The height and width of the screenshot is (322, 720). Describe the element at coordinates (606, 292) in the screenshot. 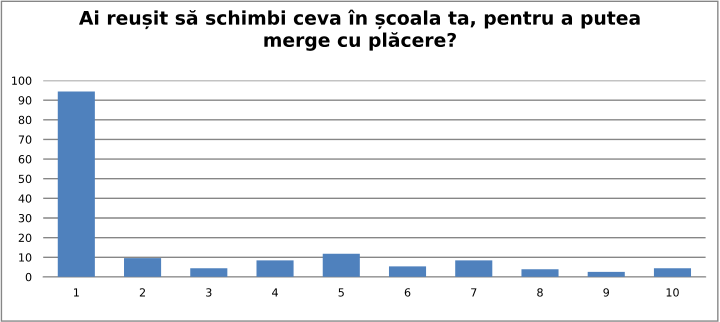

I see `x-tick-label: 9` at that location.